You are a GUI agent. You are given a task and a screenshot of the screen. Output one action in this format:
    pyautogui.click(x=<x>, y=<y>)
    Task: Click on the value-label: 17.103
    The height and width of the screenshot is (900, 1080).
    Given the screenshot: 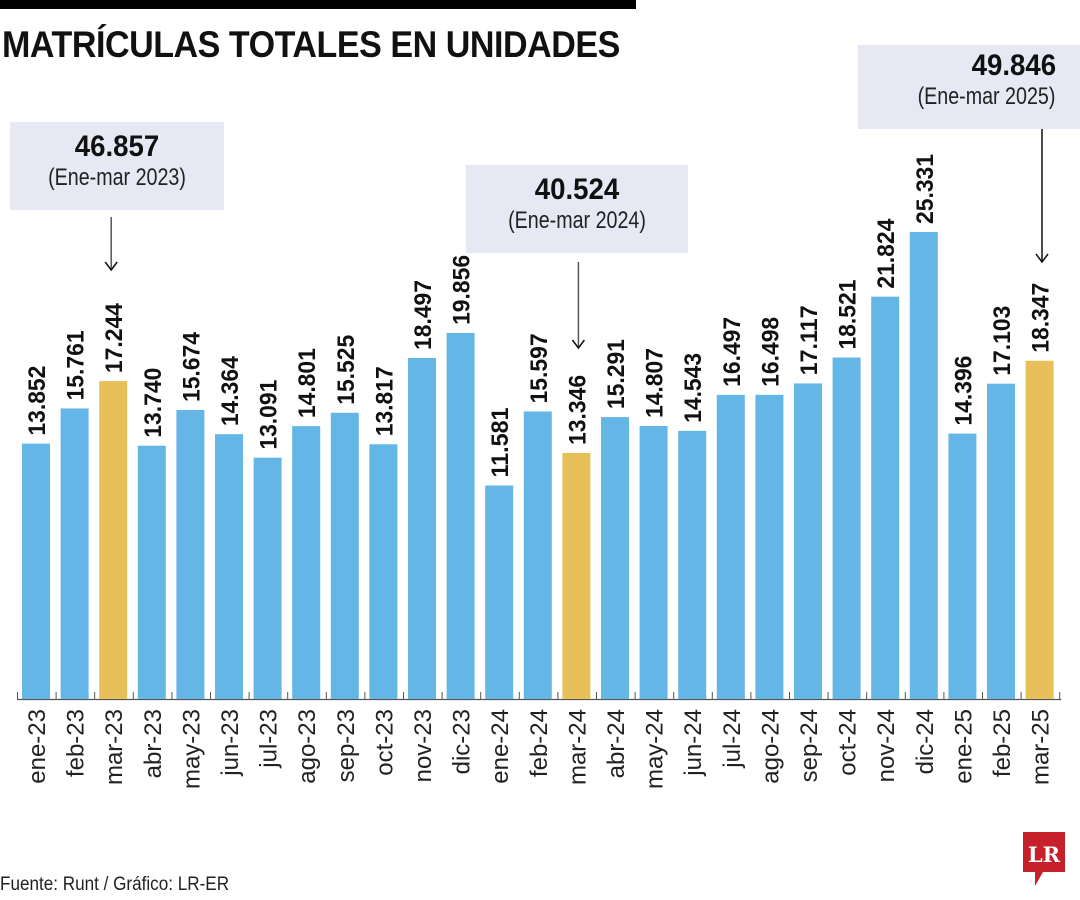 What is the action you would take?
    pyautogui.click(x=1002, y=341)
    